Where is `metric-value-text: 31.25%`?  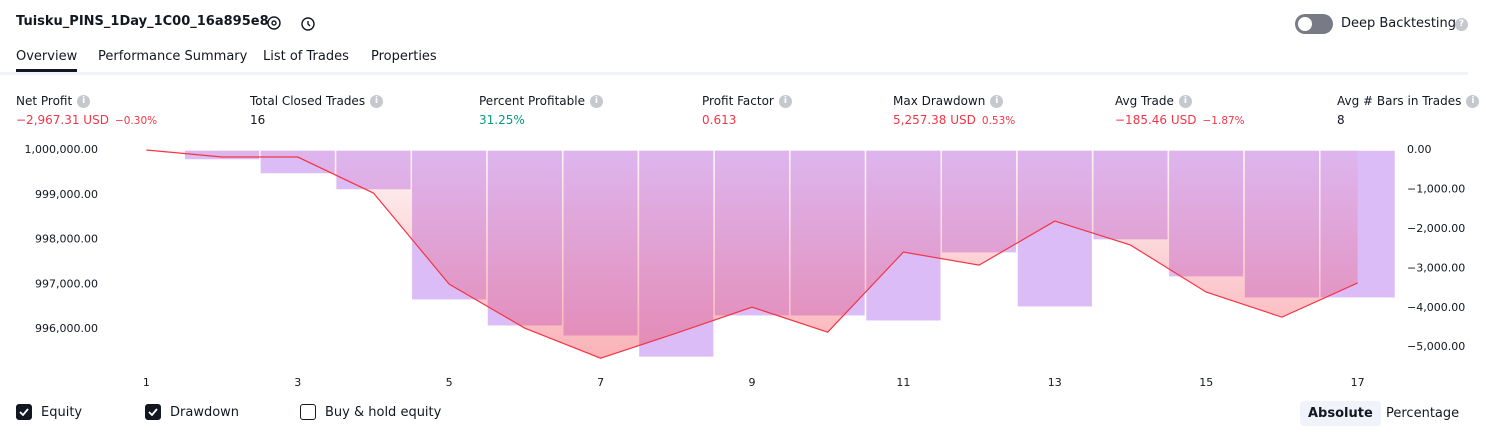
metric-value-text: 31.25% is located at coordinates (502, 120).